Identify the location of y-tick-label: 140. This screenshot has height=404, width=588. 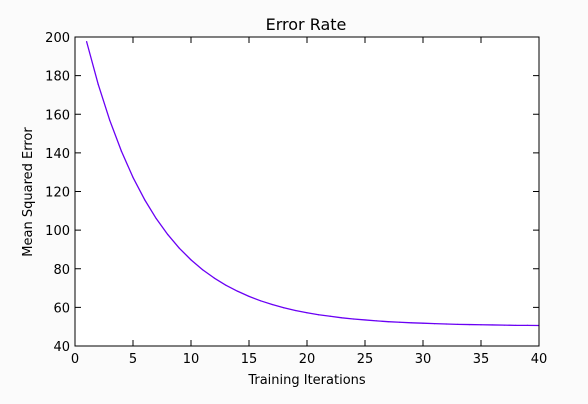
(57, 154).